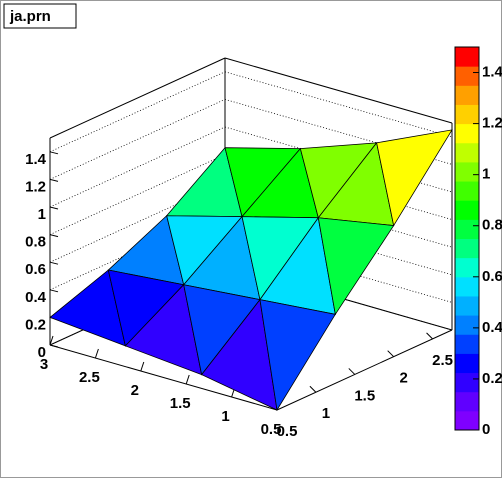 This screenshot has width=502, height=478. Describe the element at coordinates (492, 327) in the screenshot. I see `palette-tick-label: 0.4` at that location.